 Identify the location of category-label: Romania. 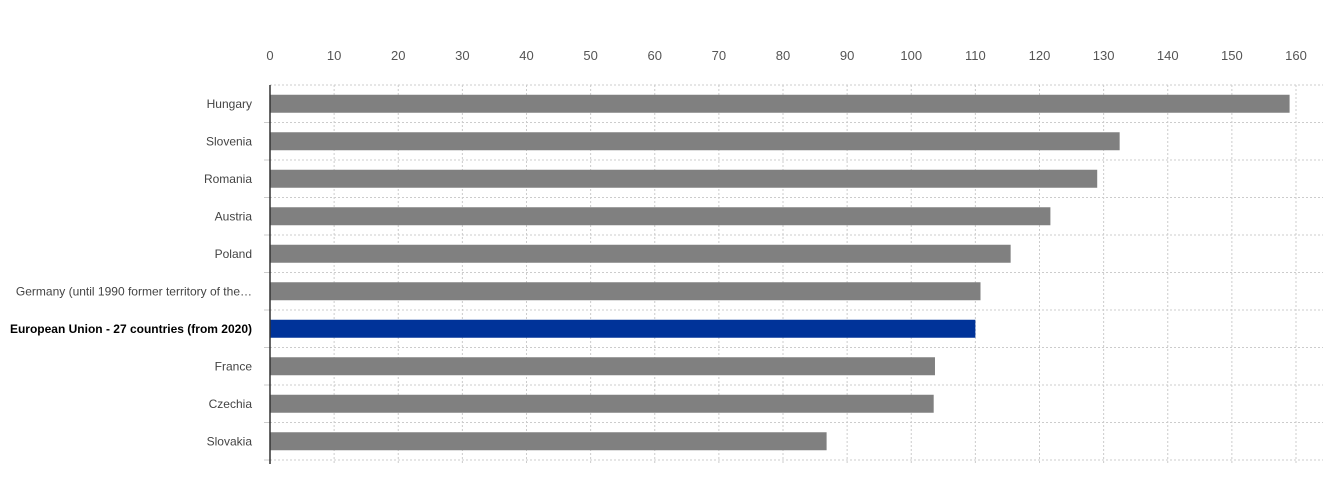
(228, 179).